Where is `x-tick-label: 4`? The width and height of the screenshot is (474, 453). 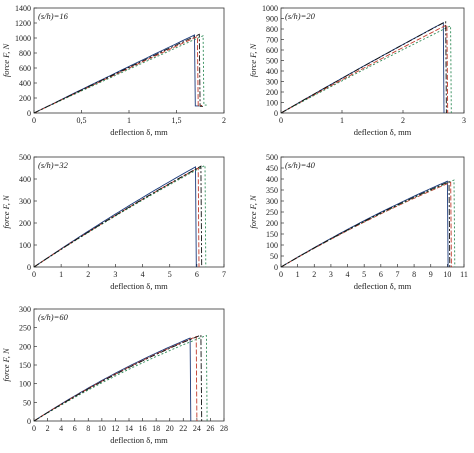
x-tick-label: 4 is located at coordinates (61, 428).